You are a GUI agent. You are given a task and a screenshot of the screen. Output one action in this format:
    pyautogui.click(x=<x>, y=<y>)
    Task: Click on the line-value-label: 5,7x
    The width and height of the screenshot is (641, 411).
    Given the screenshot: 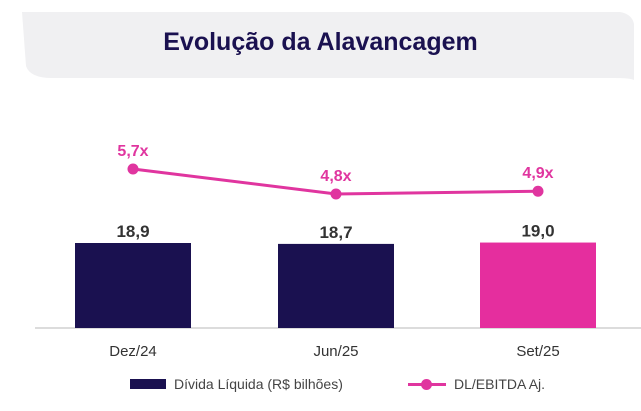 What is the action you would take?
    pyautogui.click(x=132, y=151)
    